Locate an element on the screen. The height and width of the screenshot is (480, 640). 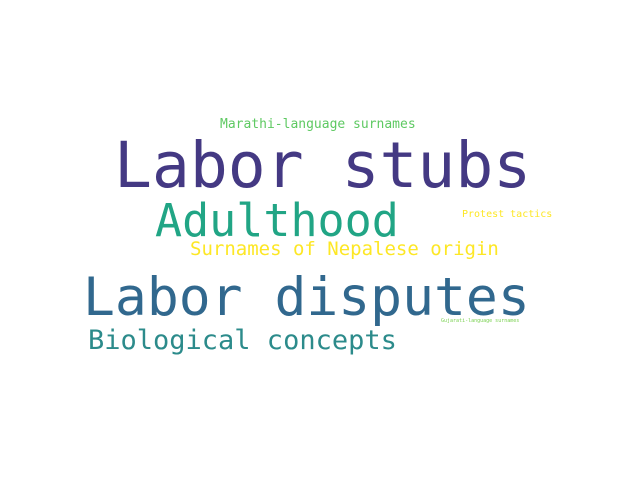
word-protest-tactics: Protest tactics is located at coordinates (507, 214).